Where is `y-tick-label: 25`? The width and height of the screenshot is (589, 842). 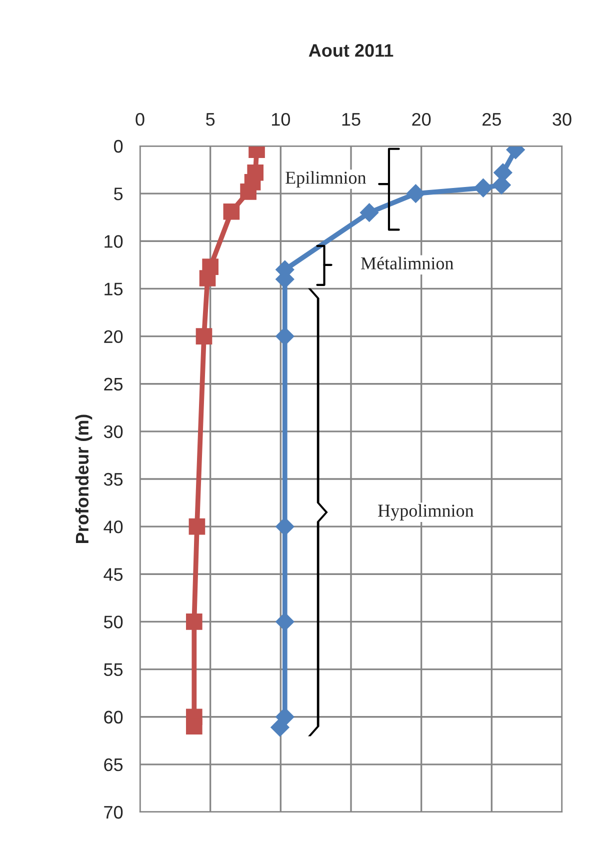 y-tick-label: 25 is located at coordinates (113, 384).